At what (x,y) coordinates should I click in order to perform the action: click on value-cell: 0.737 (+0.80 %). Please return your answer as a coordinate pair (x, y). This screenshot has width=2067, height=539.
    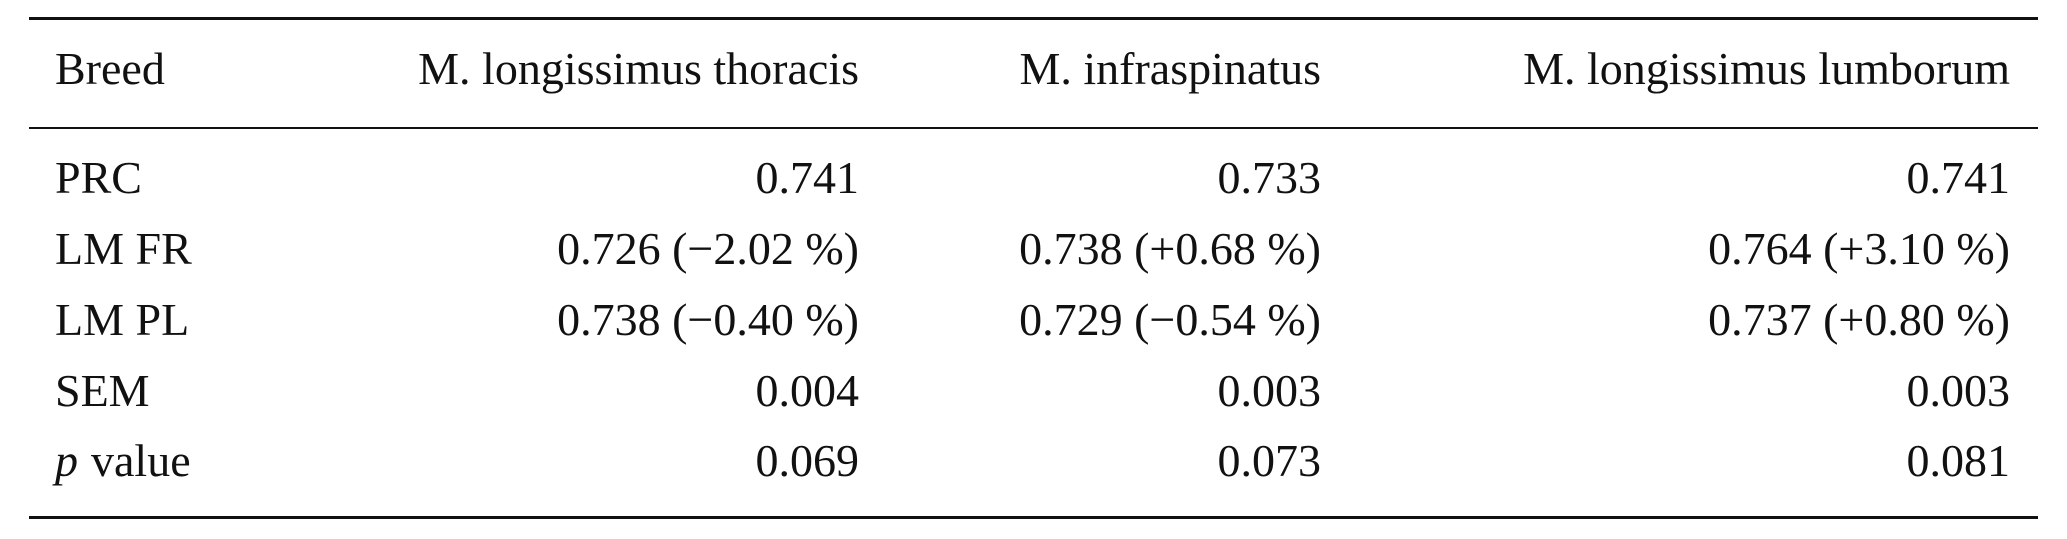
    Looking at the image, I should click on (1859, 319).